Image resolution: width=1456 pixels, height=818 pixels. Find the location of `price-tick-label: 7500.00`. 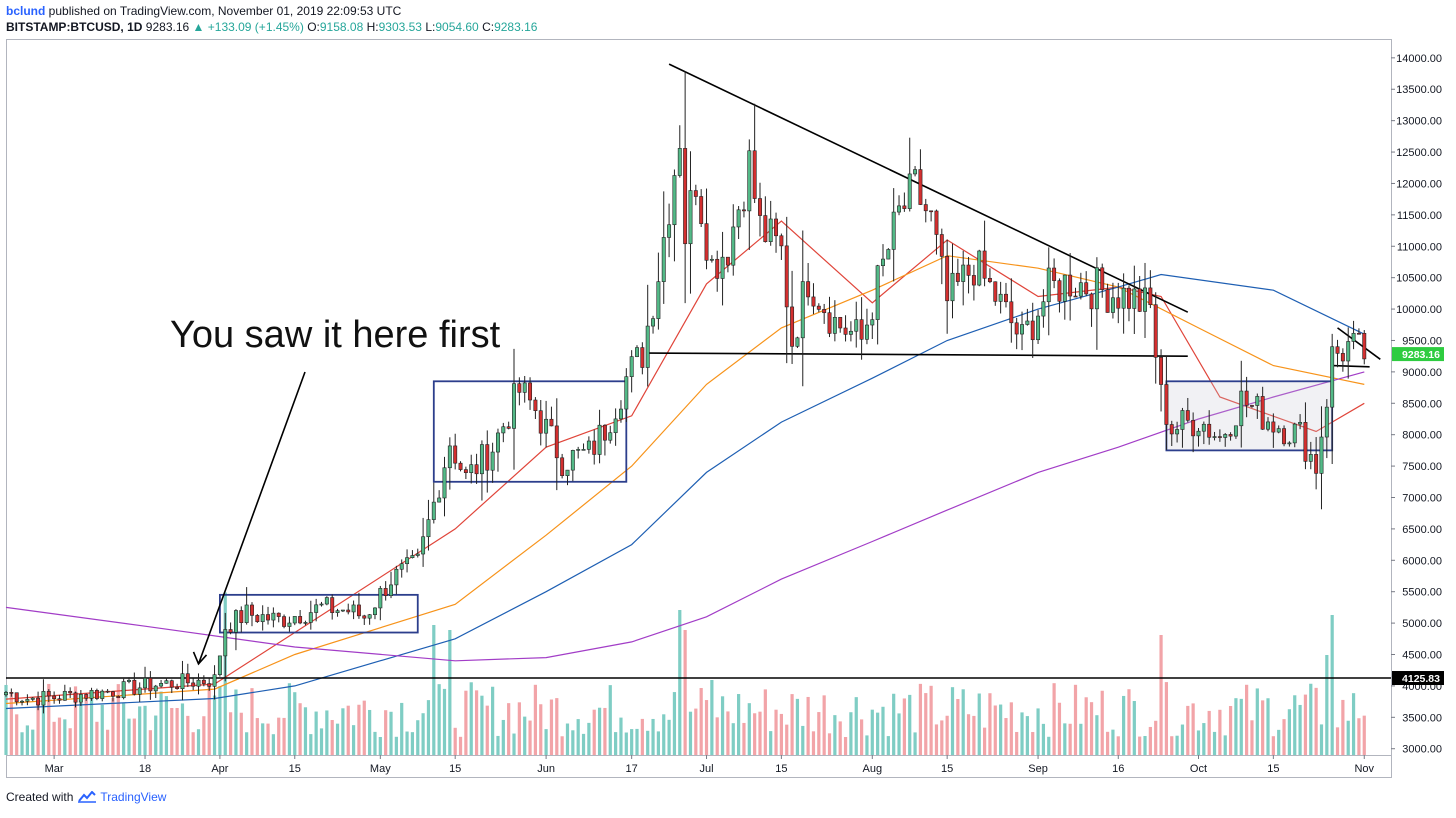

price-tick-label: 7500.00 is located at coordinates (1422, 467).